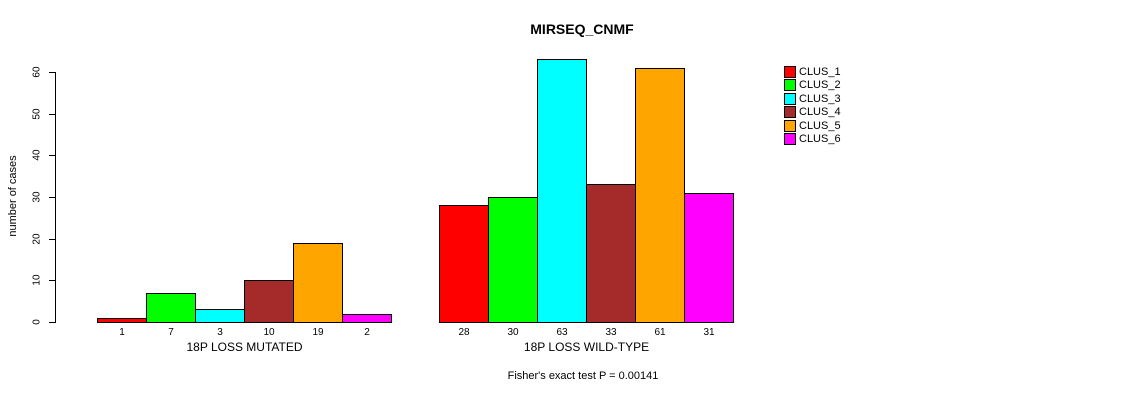 The height and width of the screenshot is (400, 1140). I want to click on group-label-2: 18P LOSS WILD-TYPE, so click(586, 347).